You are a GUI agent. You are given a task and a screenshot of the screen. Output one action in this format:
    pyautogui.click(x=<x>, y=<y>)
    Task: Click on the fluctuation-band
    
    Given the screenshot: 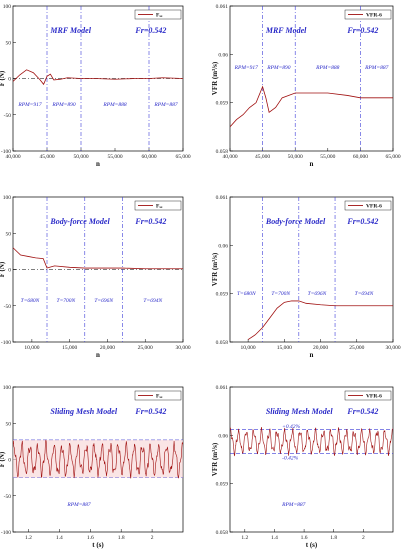 What is the action you would take?
    pyautogui.click(x=98, y=458)
    